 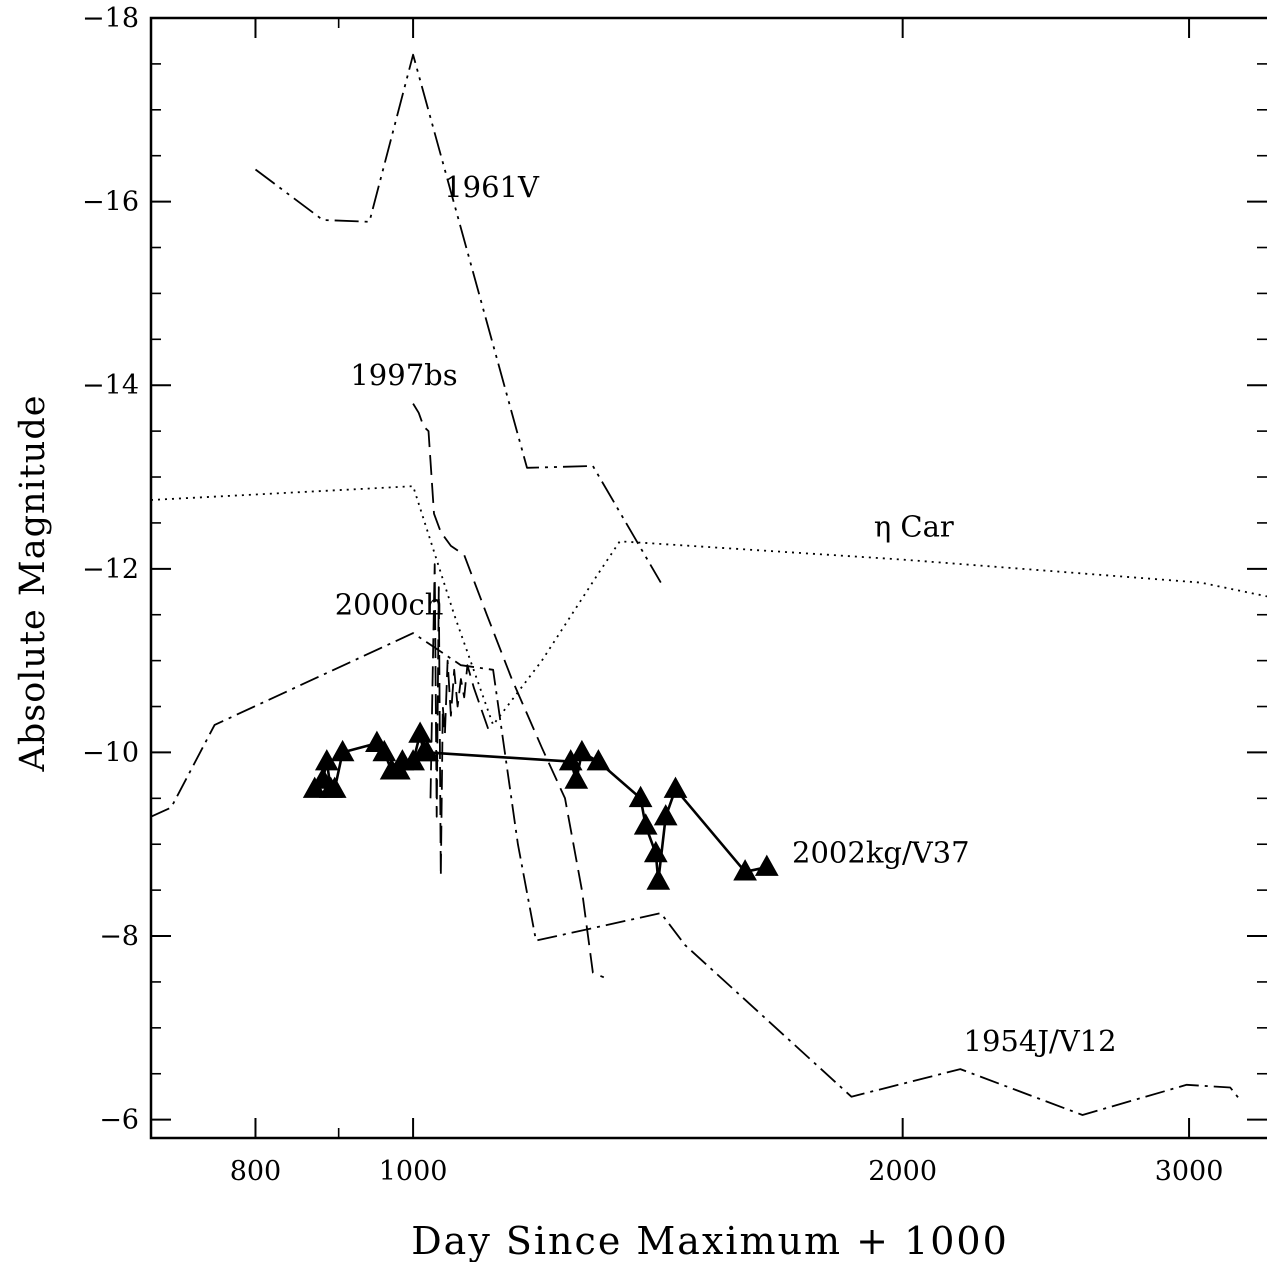 I want to click on series-label-2002kg-v37: 2002kg/V37, so click(x=881, y=853).